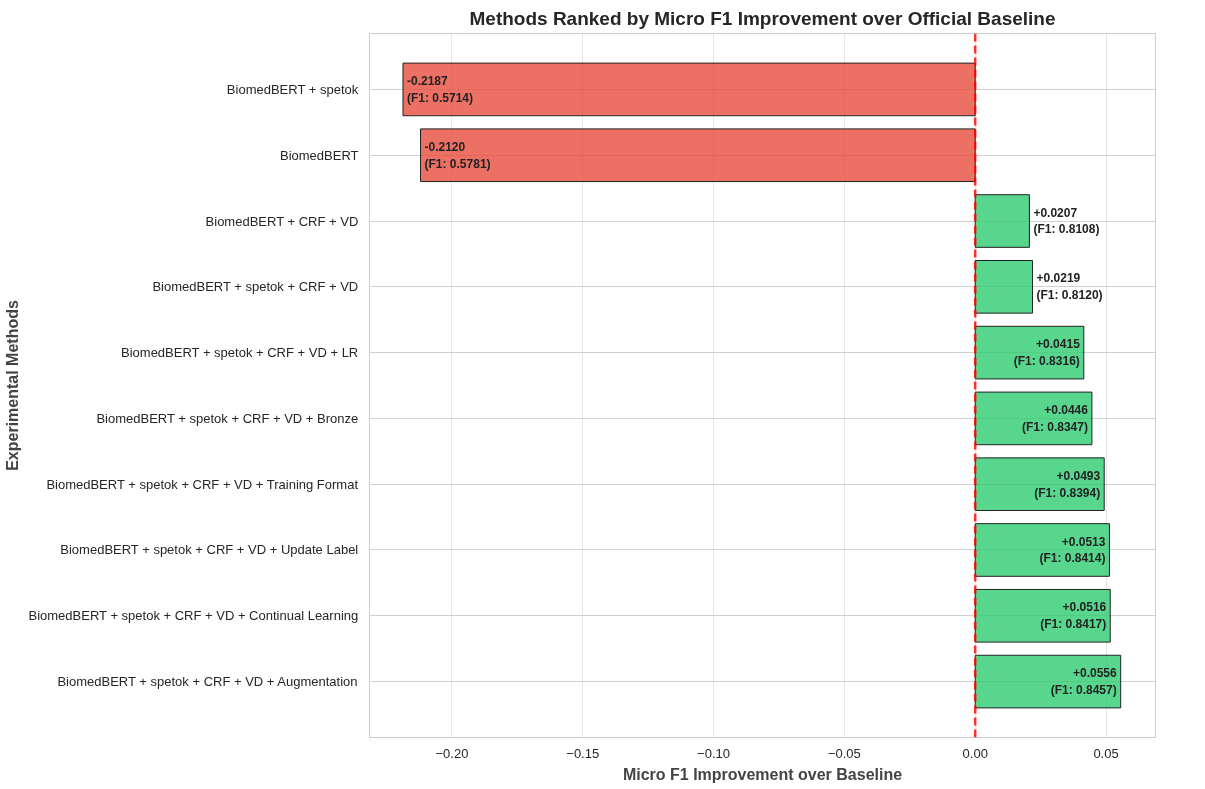 The height and width of the screenshot is (789, 1205). What do you see at coordinates (292, 89) in the screenshot?
I see `y-tick-label: BiomedBERT + spetok` at bounding box center [292, 89].